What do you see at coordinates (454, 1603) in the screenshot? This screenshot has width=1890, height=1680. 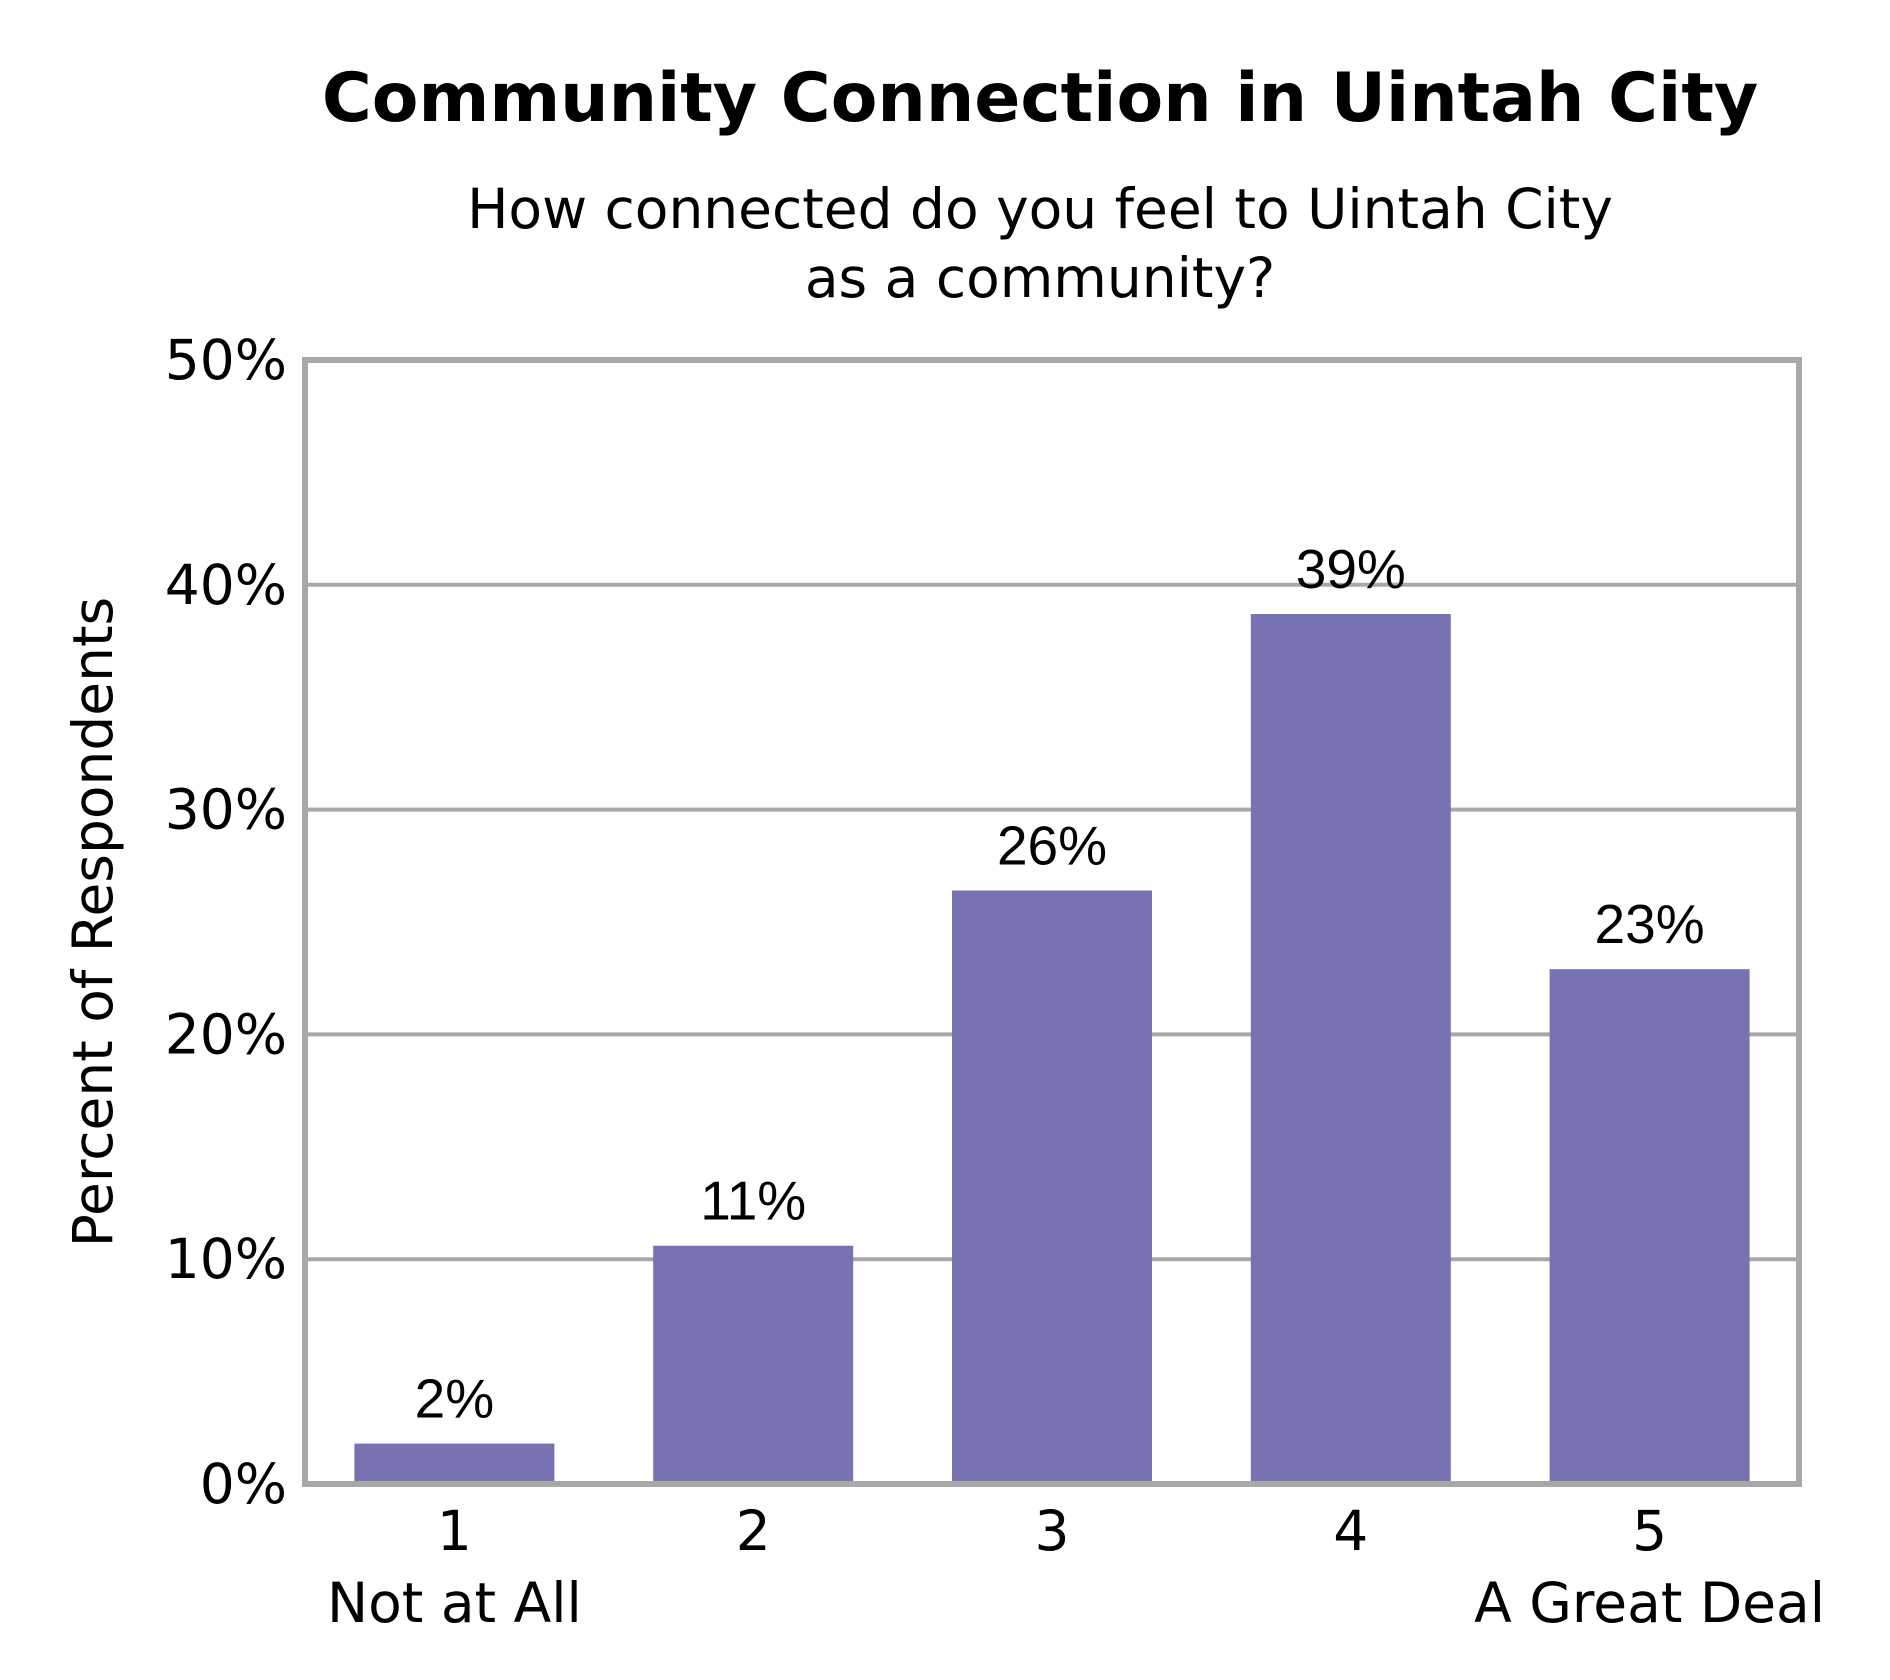 I see `x-tick-sublabel: Not at All` at bounding box center [454, 1603].